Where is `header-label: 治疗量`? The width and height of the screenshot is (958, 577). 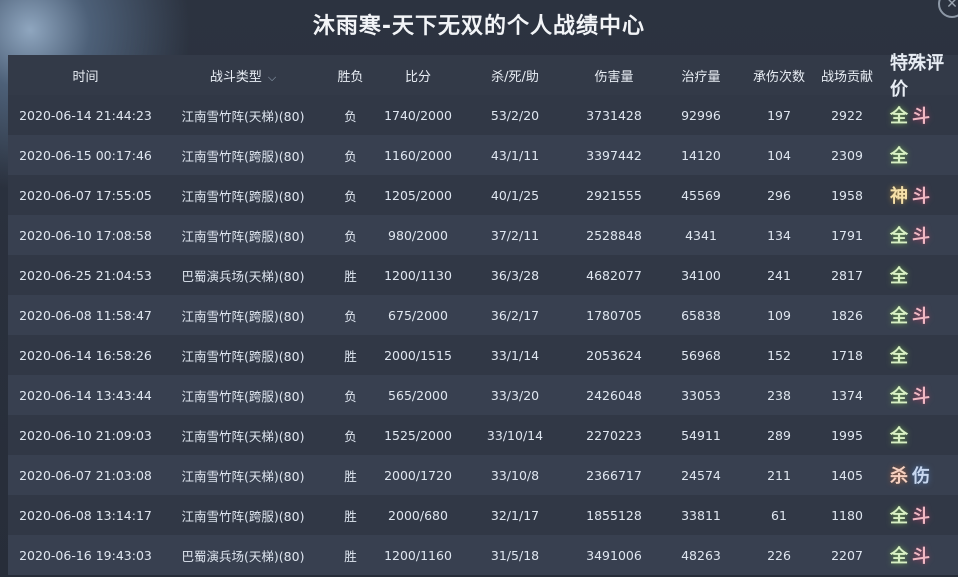
header-label: 治疗量 is located at coordinates (701, 77).